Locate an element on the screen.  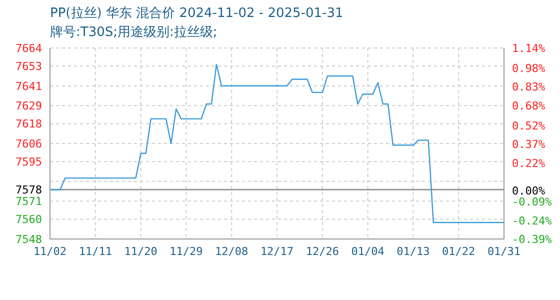
x-tick-label: 01/31 is located at coordinates (504, 251).